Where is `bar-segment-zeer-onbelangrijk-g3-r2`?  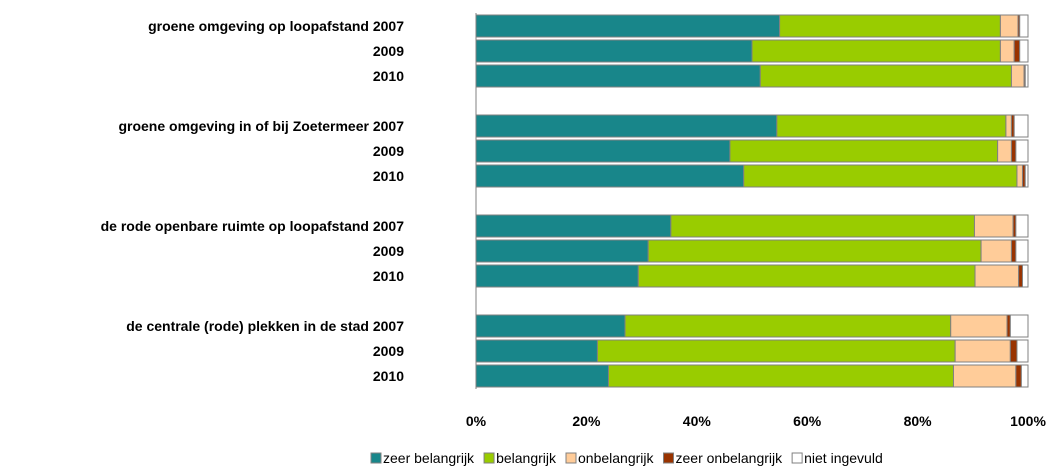
bar-segment-zeer-onbelangrijk-g3-r2 is located at coordinates (1018, 376).